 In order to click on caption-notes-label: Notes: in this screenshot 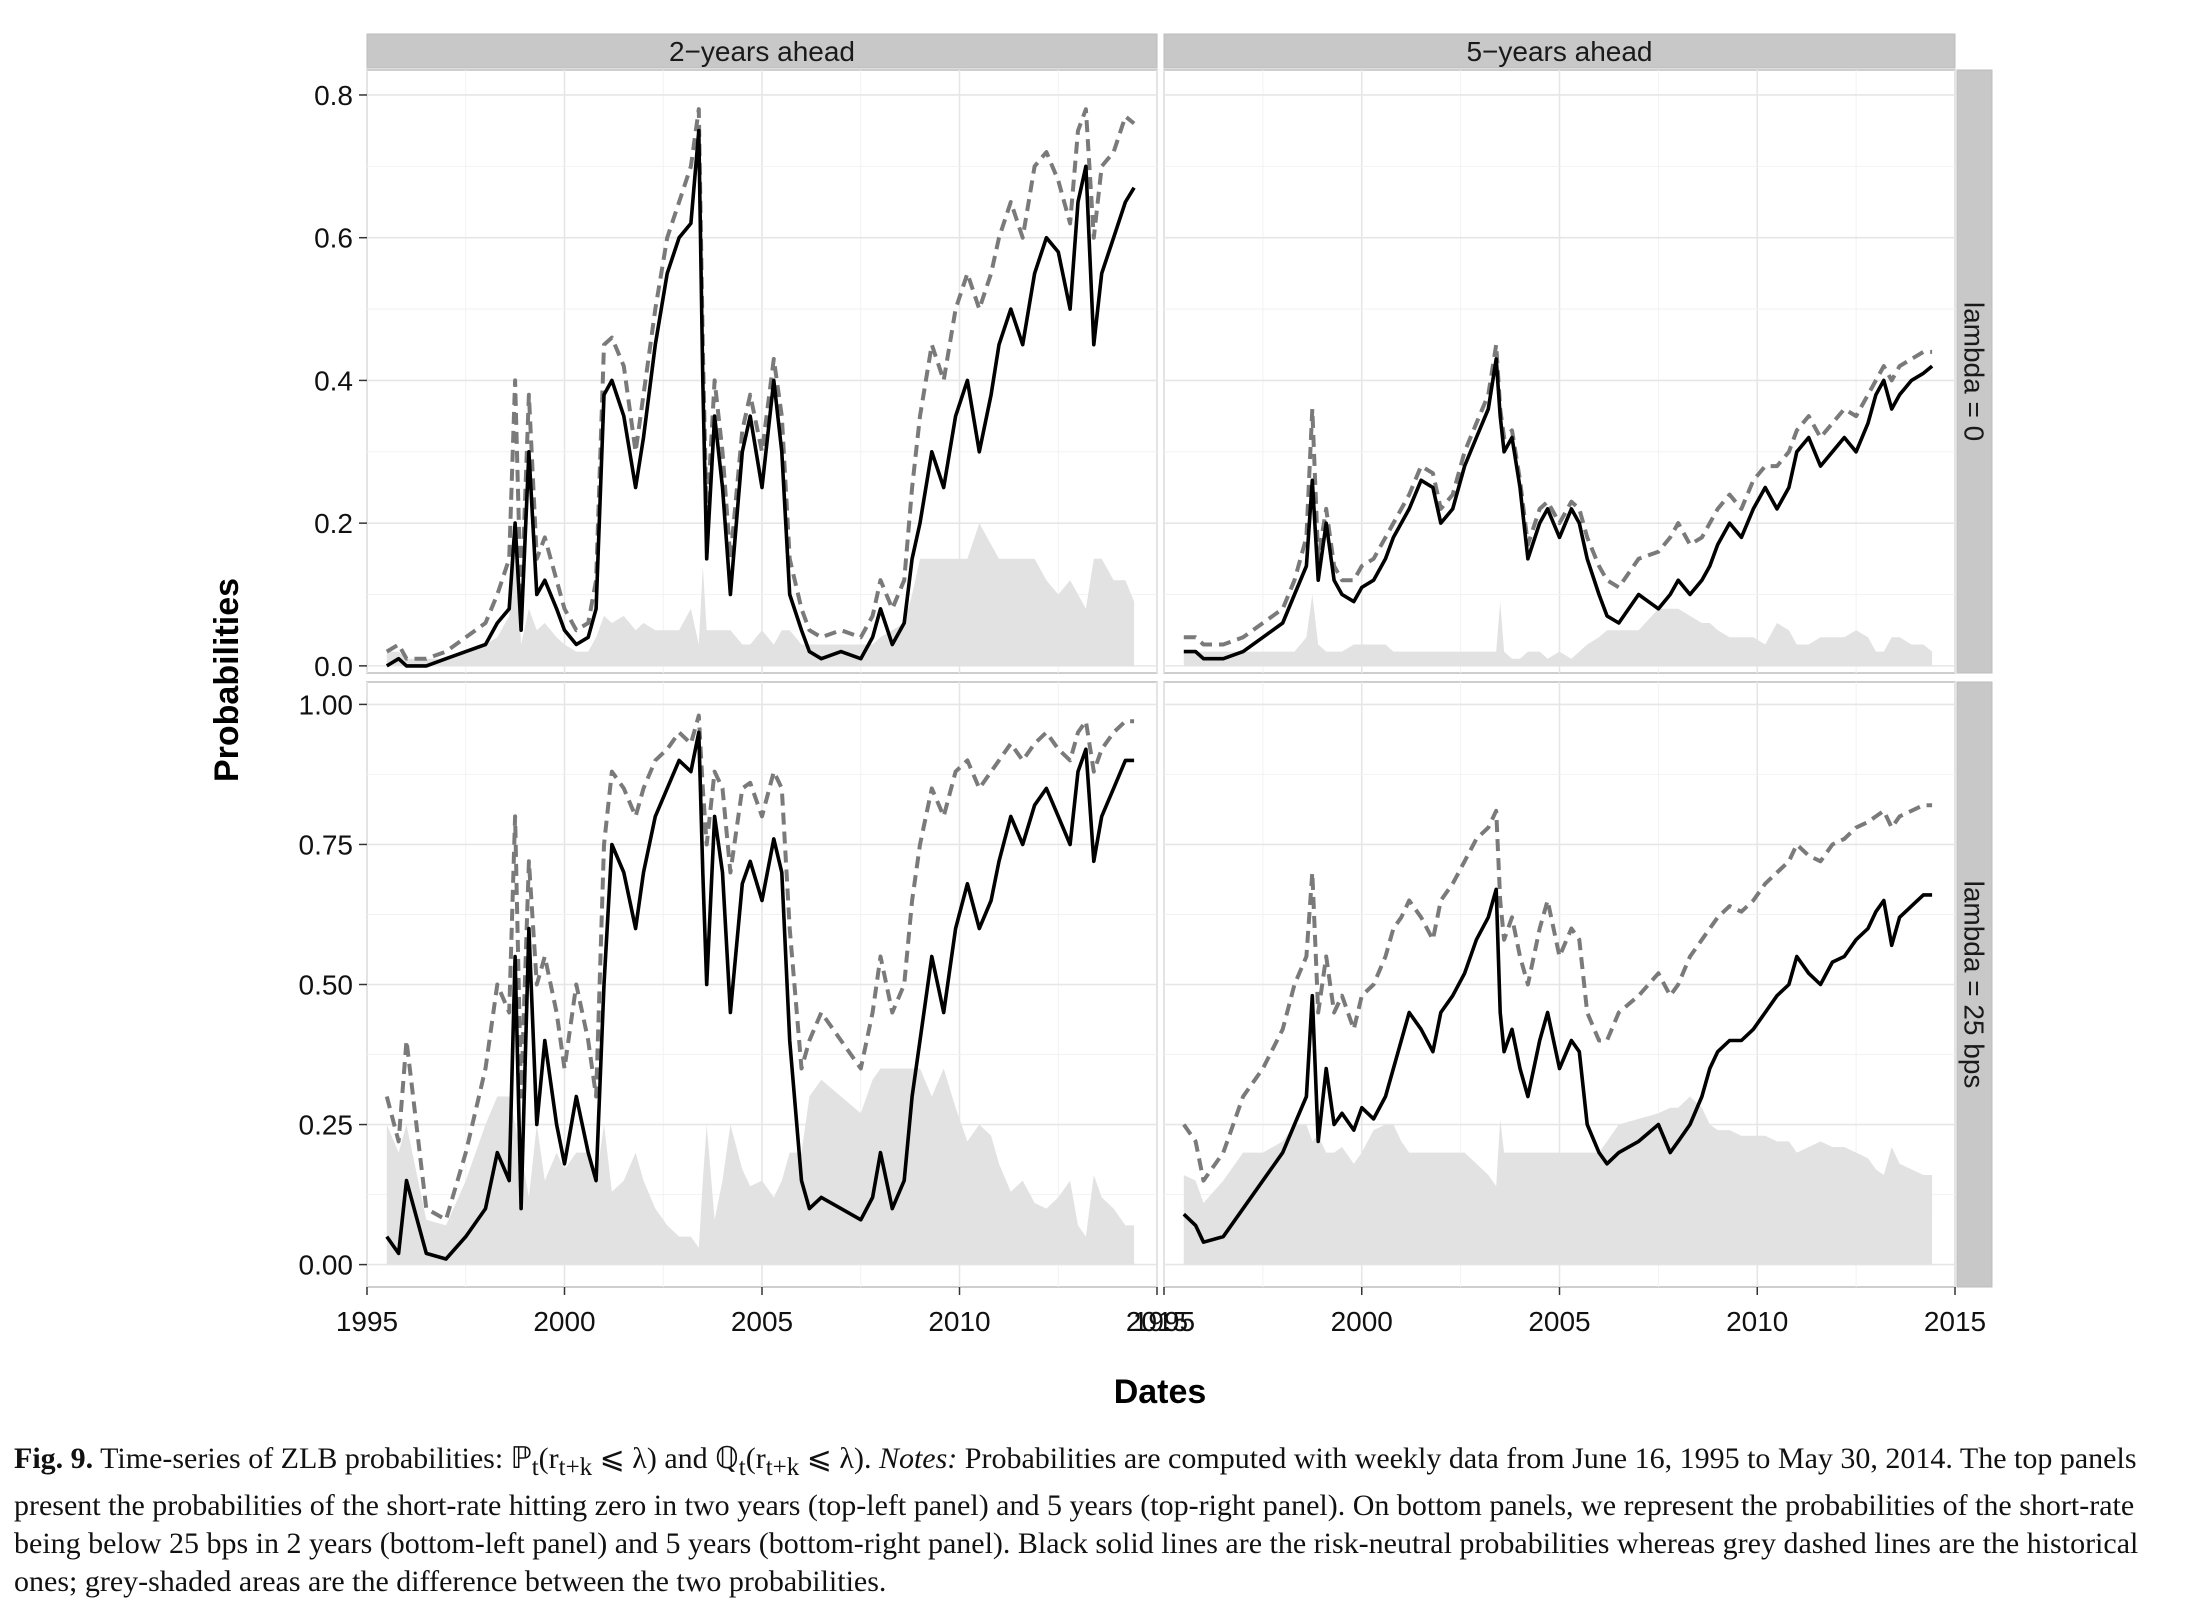, I will do `click(918, 1458)`.